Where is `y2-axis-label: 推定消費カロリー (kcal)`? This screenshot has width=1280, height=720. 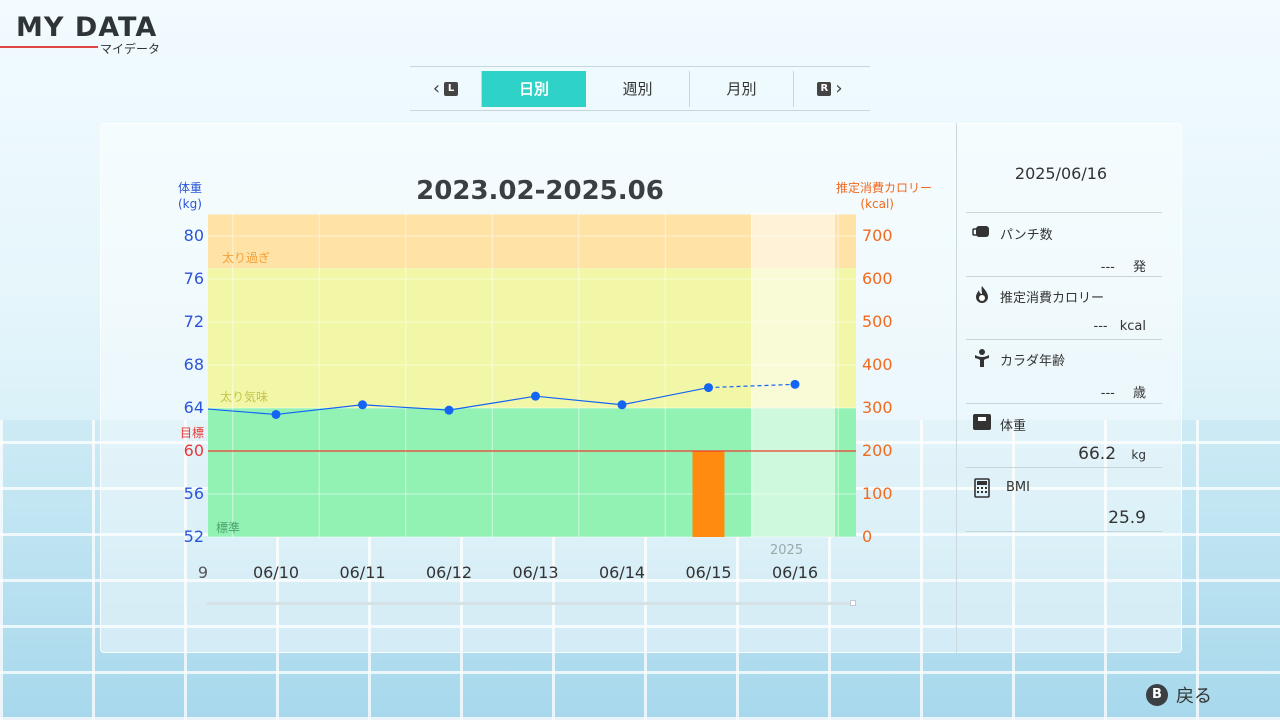 y2-axis-label: 推定消費カロリー (kcal) is located at coordinates (877, 196).